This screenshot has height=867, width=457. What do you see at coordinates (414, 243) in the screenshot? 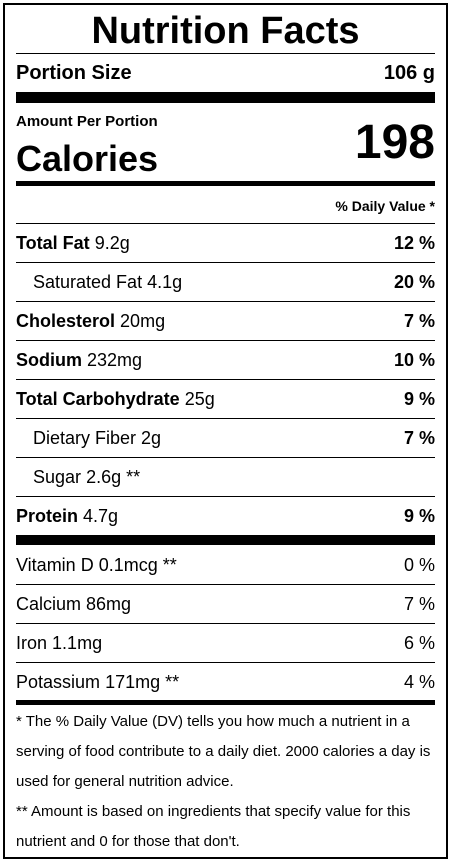
I see `nutrient-dv: 12 %` at bounding box center [414, 243].